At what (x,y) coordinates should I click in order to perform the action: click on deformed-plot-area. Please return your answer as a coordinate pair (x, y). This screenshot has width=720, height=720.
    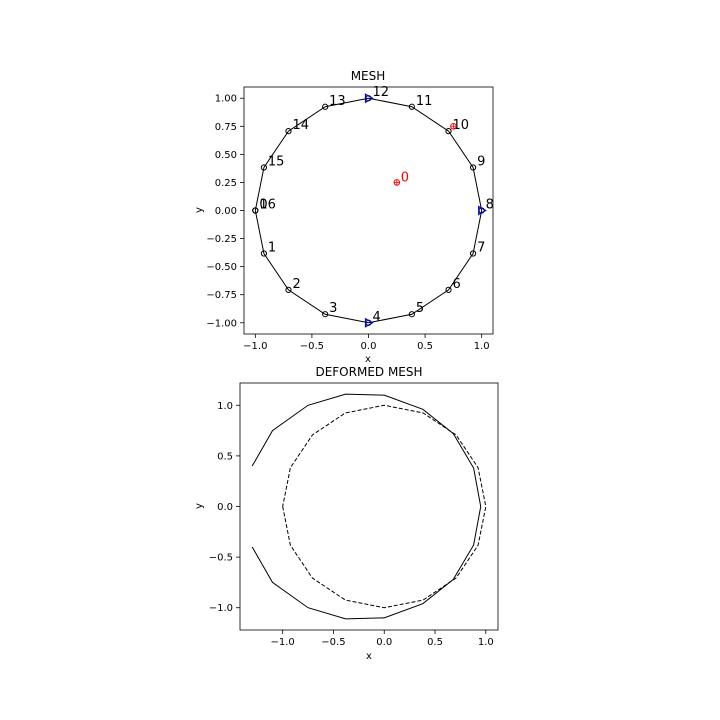
    Looking at the image, I should click on (369, 506).